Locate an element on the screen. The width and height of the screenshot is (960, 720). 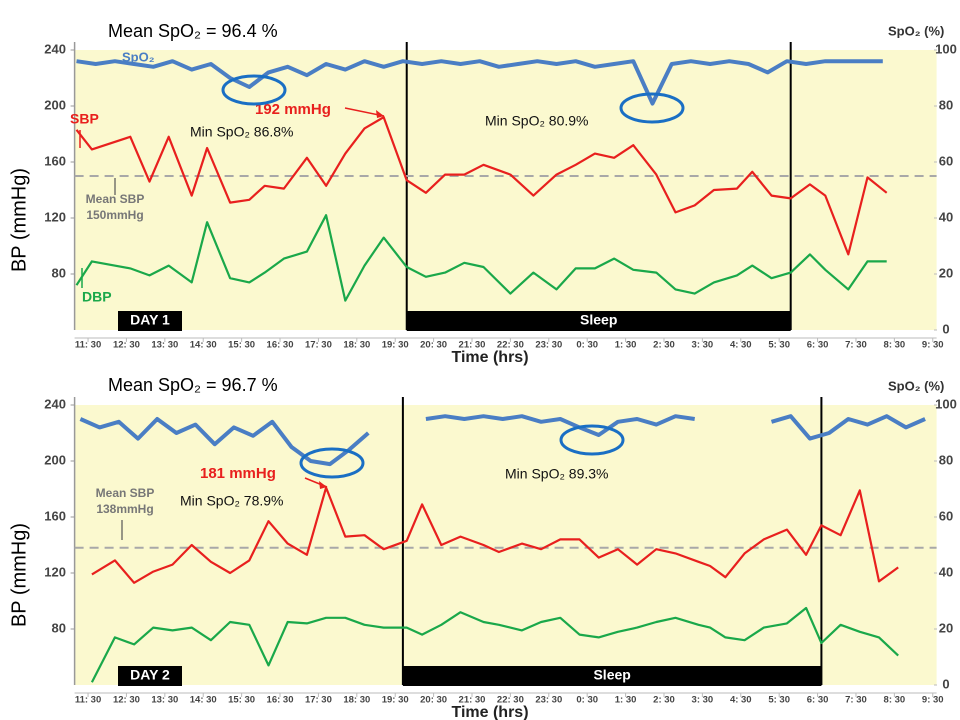
annotation: 192 mmHg is located at coordinates (293, 109).